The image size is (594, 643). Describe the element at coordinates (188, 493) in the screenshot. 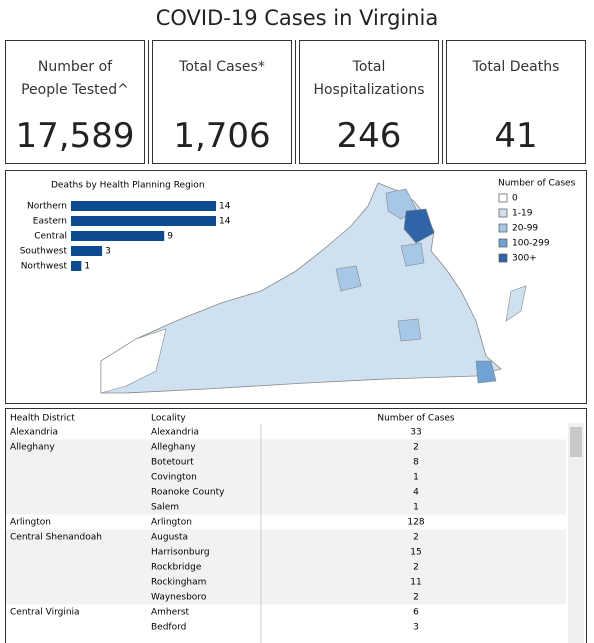

I see `table-cell: Roanoke County` at that location.